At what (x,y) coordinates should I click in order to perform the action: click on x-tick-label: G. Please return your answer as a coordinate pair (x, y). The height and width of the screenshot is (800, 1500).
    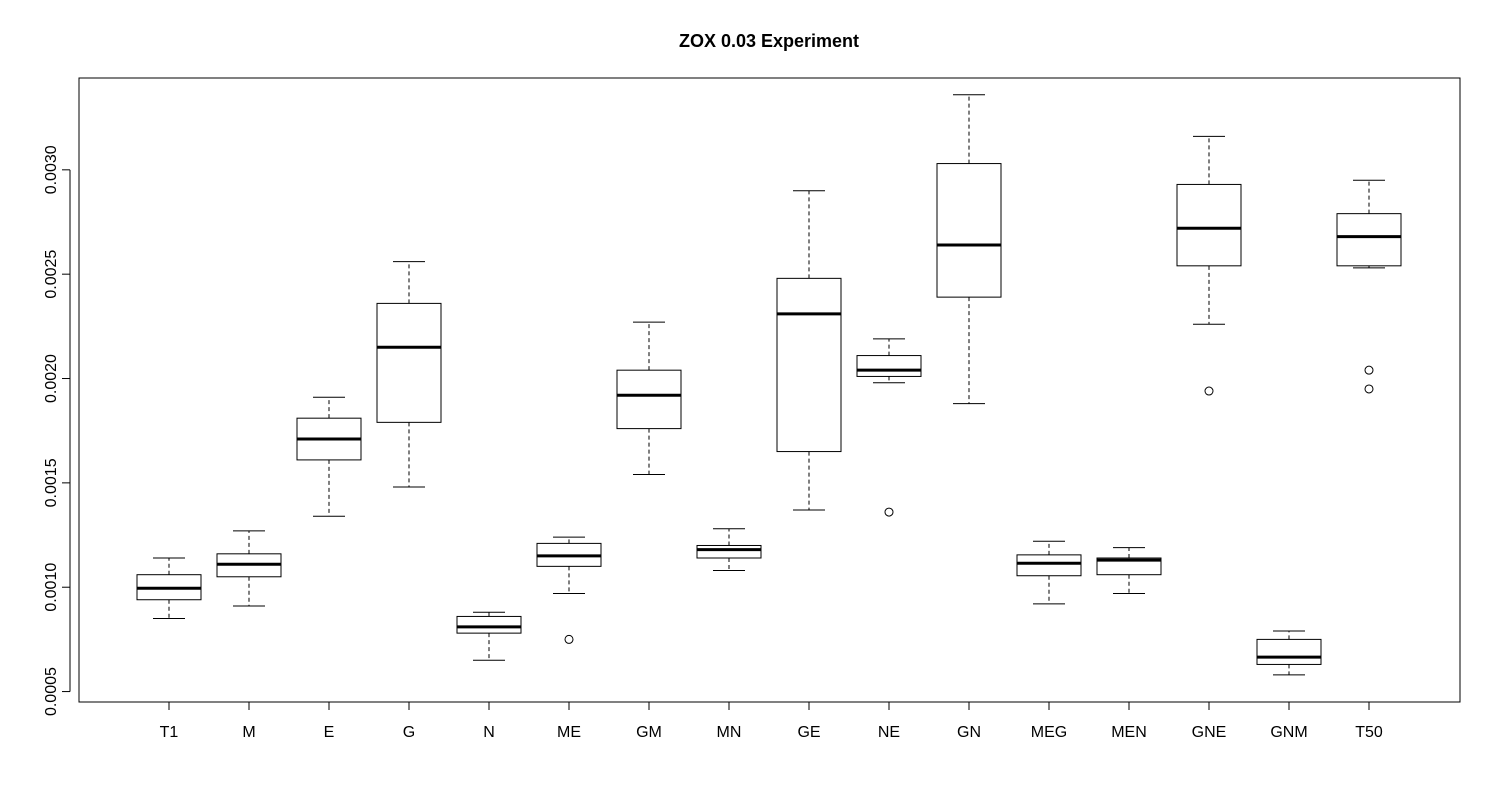
    Looking at the image, I should click on (409, 732).